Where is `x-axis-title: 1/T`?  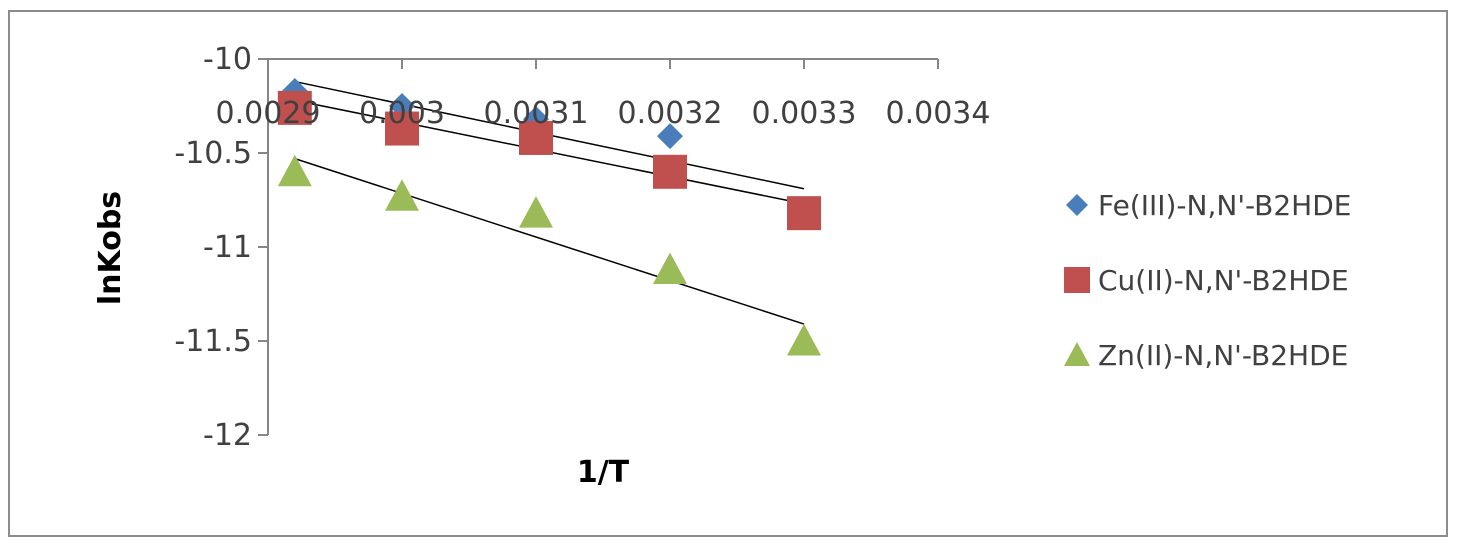 x-axis-title: 1/T is located at coordinates (603, 472).